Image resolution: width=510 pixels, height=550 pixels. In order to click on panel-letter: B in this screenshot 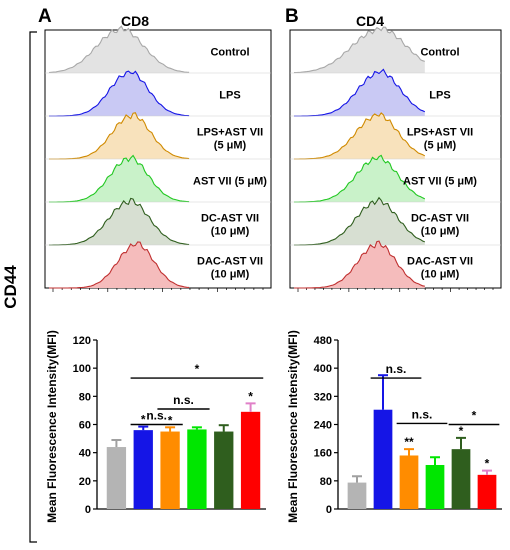, I will do `click(292, 16)`.